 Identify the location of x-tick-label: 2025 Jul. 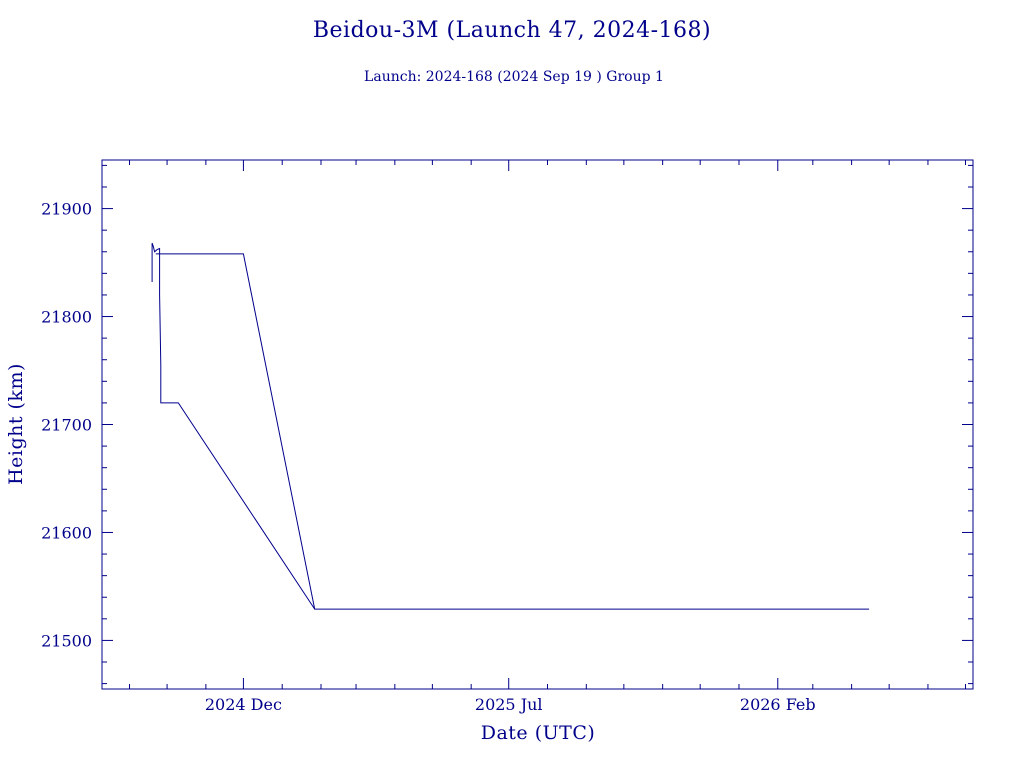
(509, 704).